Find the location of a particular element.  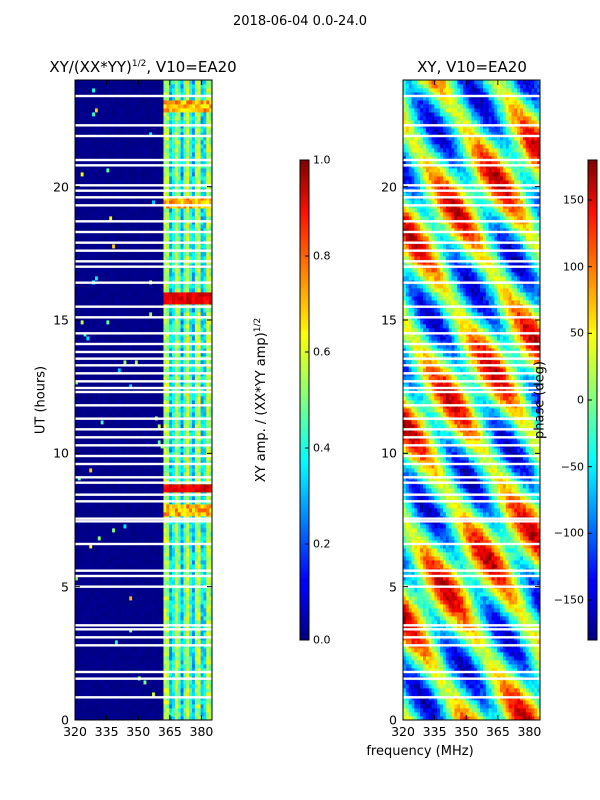

figure-suptitle: 2018-06-04 0.0-24.0 is located at coordinates (300, 21).